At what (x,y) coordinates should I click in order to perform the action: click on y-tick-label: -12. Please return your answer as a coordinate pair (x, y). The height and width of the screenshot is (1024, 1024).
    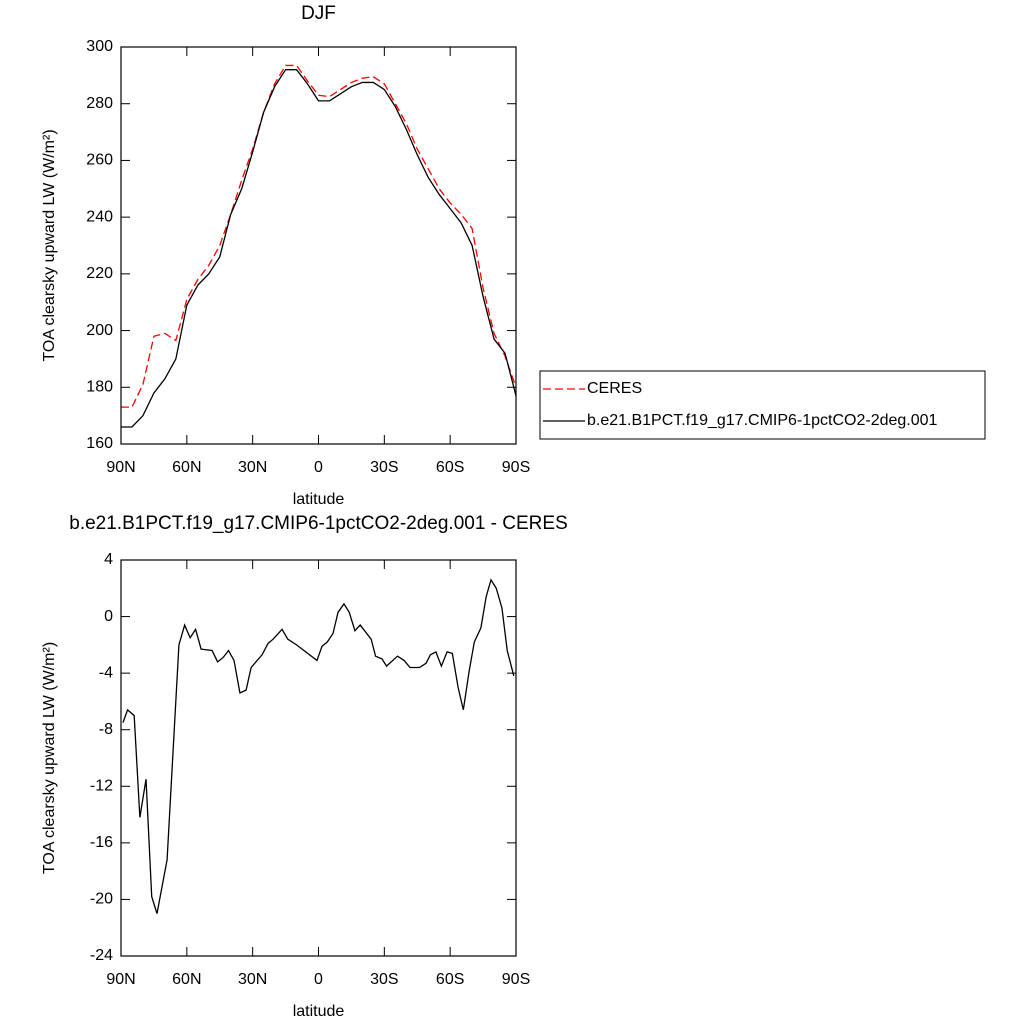
    Looking at the image, I should click on (101, 786).